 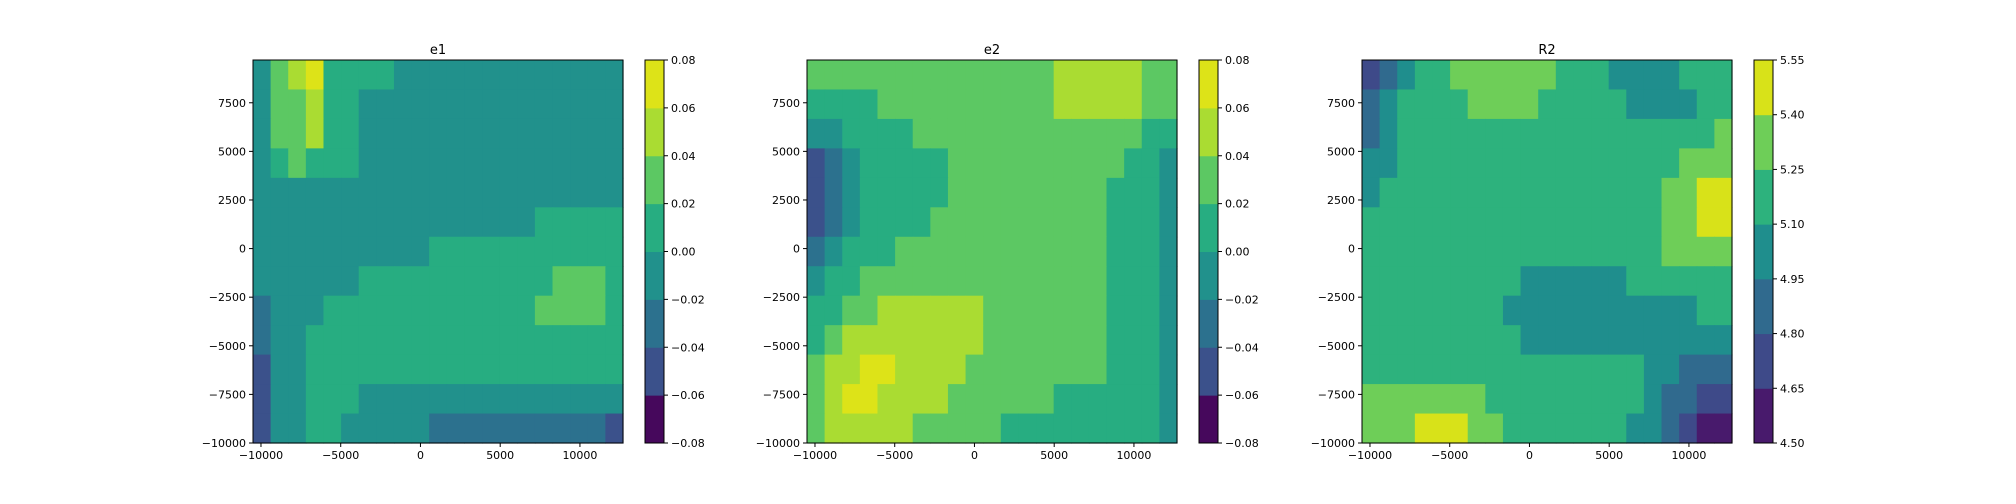 What do you see at coordinates (1546, 50) in the screenshot?
I see `panel-title: R2` at bounding box center [1546, 50].